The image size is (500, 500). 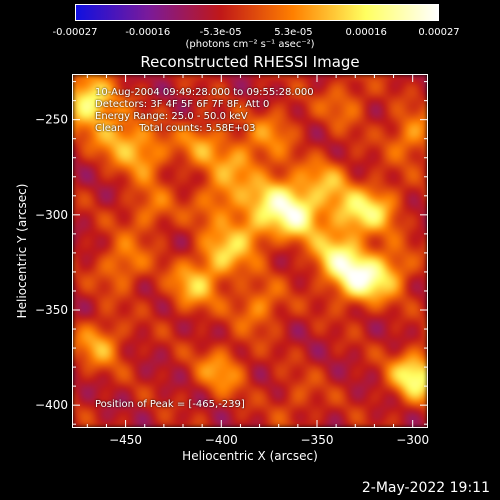 What do you see at coordinates (22, 251) in the screenshot?
I see `y-axis-label: Heliocentric Y (arcsec)` at bounding box center [22, 251].